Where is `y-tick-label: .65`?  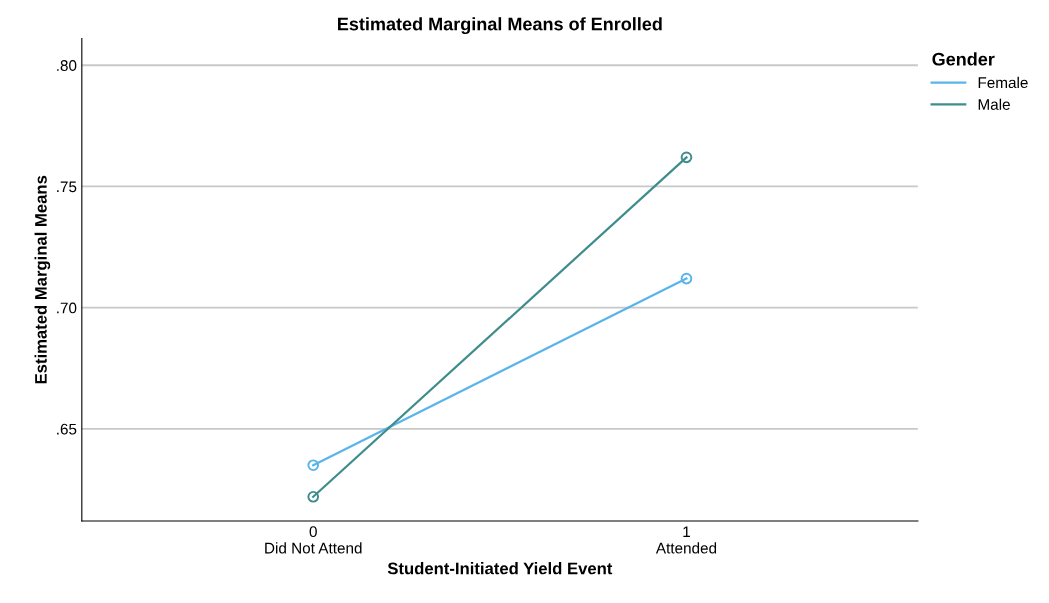 y-tick-label: .65 is located at coordinates (67, 429).